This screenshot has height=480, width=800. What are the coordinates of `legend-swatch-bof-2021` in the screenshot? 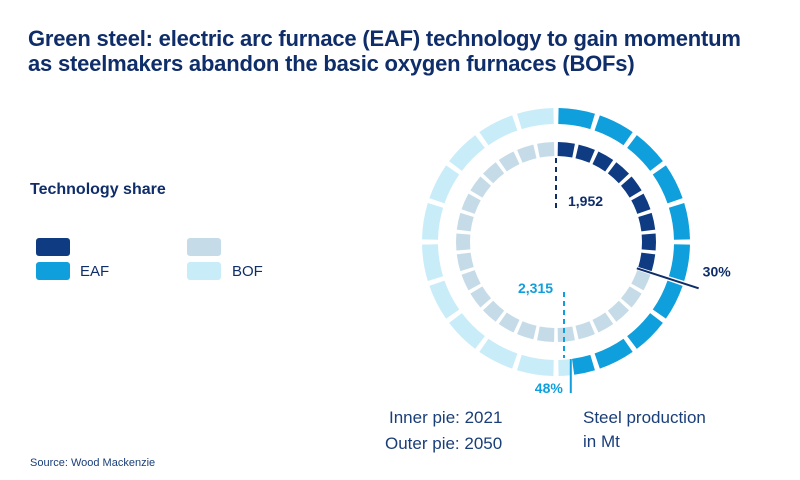 It's located at (204, 247).